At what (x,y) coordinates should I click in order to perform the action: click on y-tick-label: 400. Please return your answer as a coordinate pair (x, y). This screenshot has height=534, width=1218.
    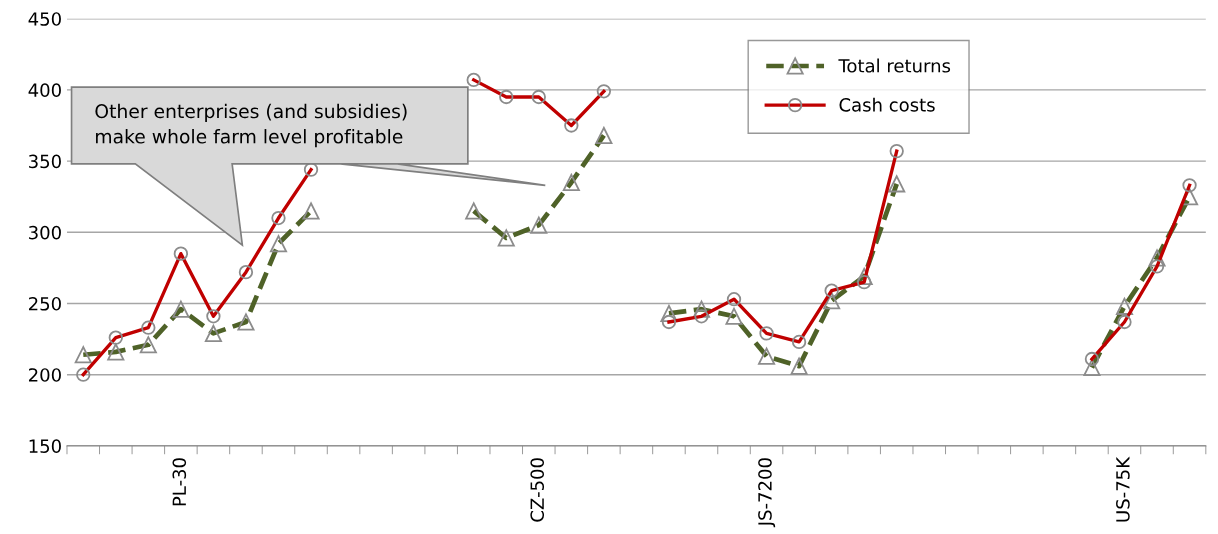
    Looking at the image, I should click on (44, 90).